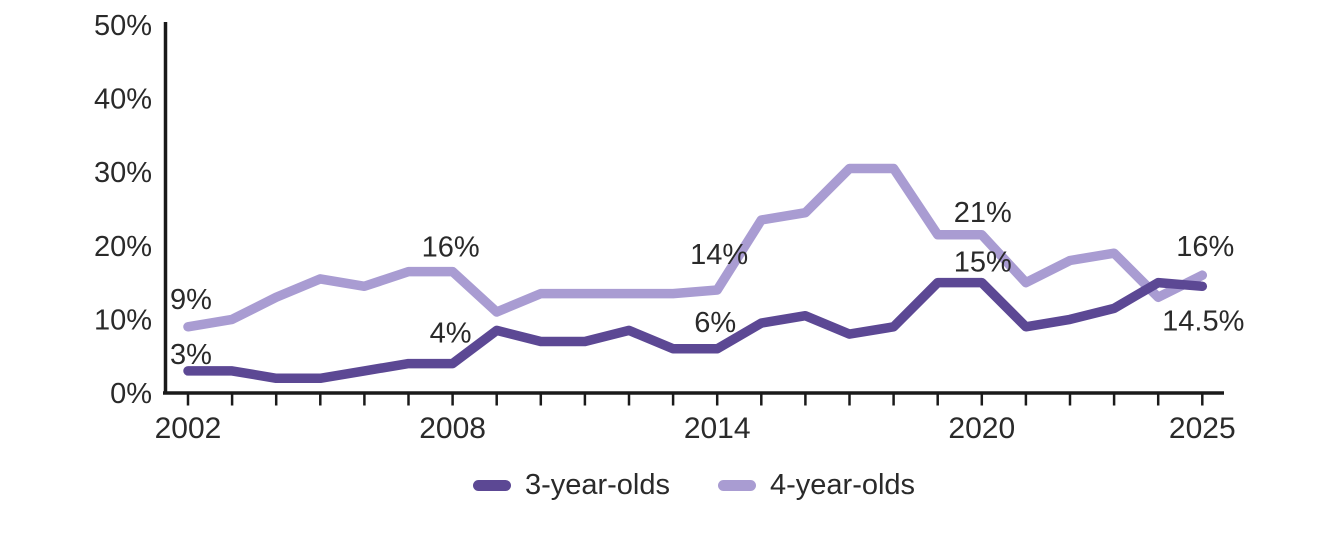  What do you see at coordinates (123, 210) in the screenshot?
I see `y-axis-labels: 0% 10% 20% 30% 40% 50%` at bounding box center [123, 210].